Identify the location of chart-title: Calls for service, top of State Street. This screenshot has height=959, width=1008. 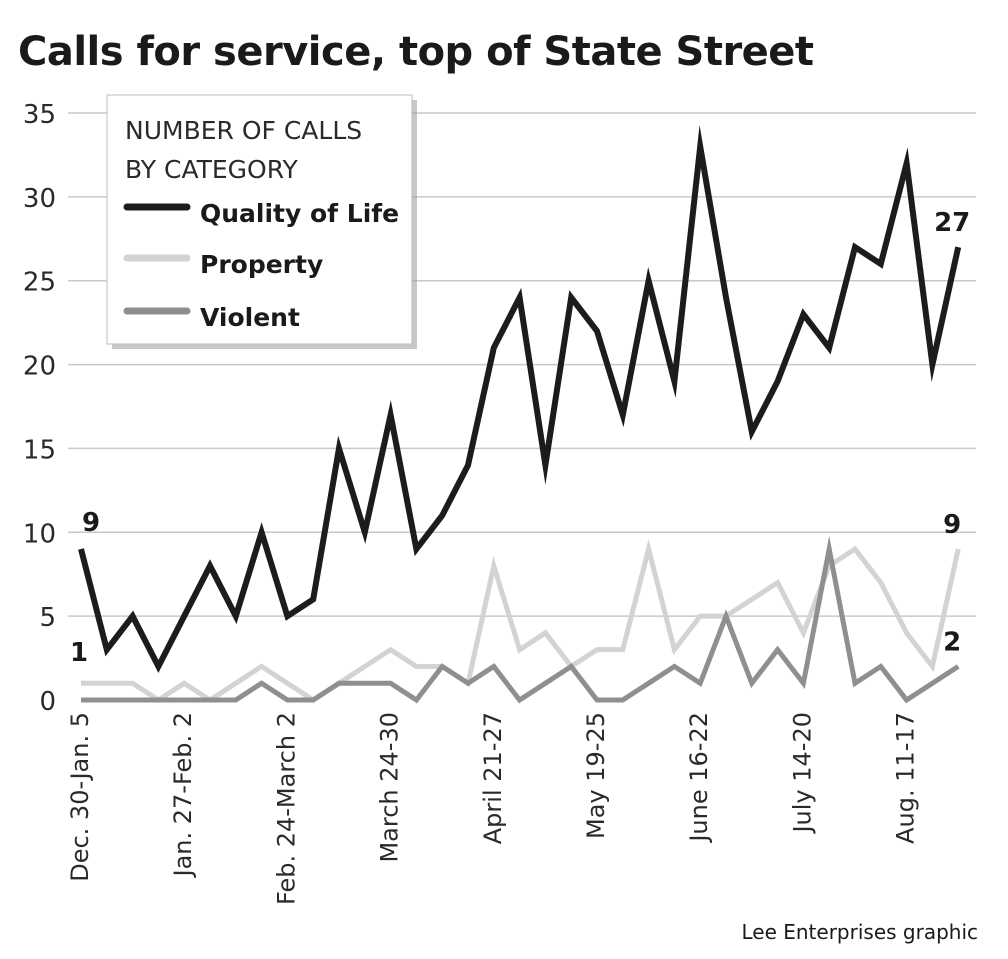
(416, 52).